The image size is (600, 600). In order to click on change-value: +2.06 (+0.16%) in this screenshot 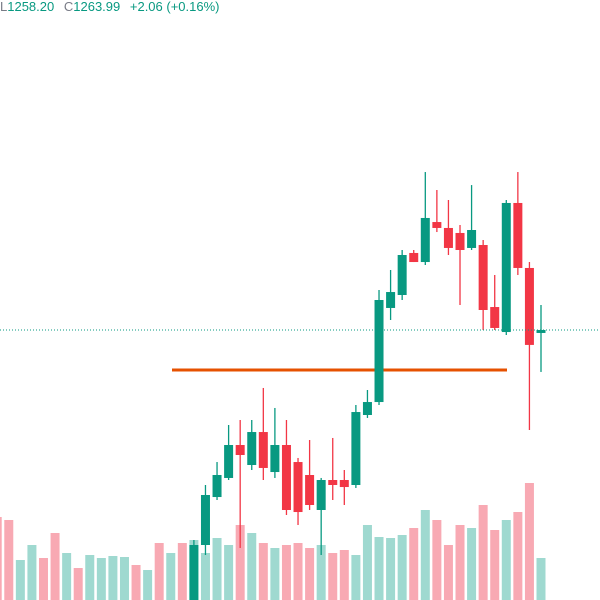, I will do `click(175, 7)`.